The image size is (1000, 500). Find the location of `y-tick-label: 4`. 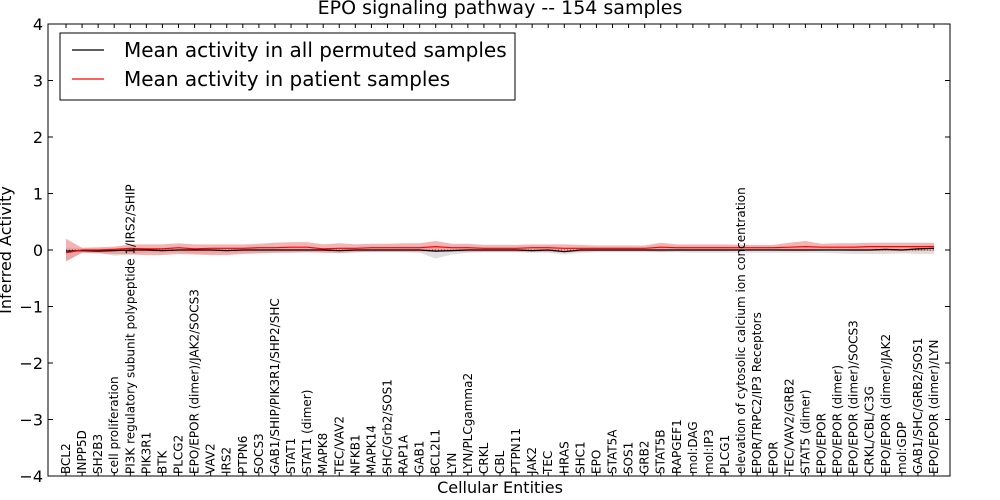

y-tick-label: 4 is located at coordinates (38, 24).